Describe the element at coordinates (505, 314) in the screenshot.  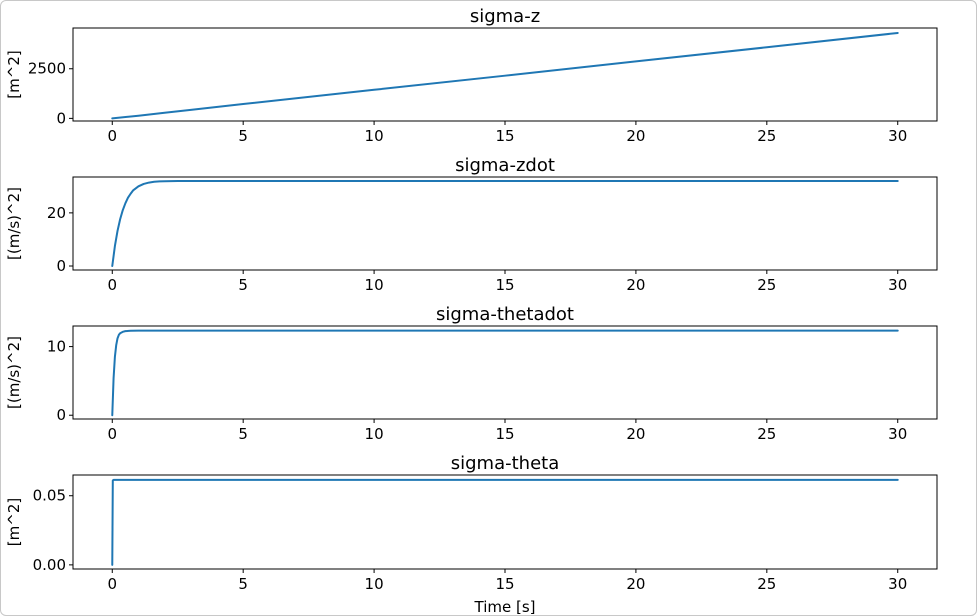
I see `axes-title: sigma-thetadot` at that location.